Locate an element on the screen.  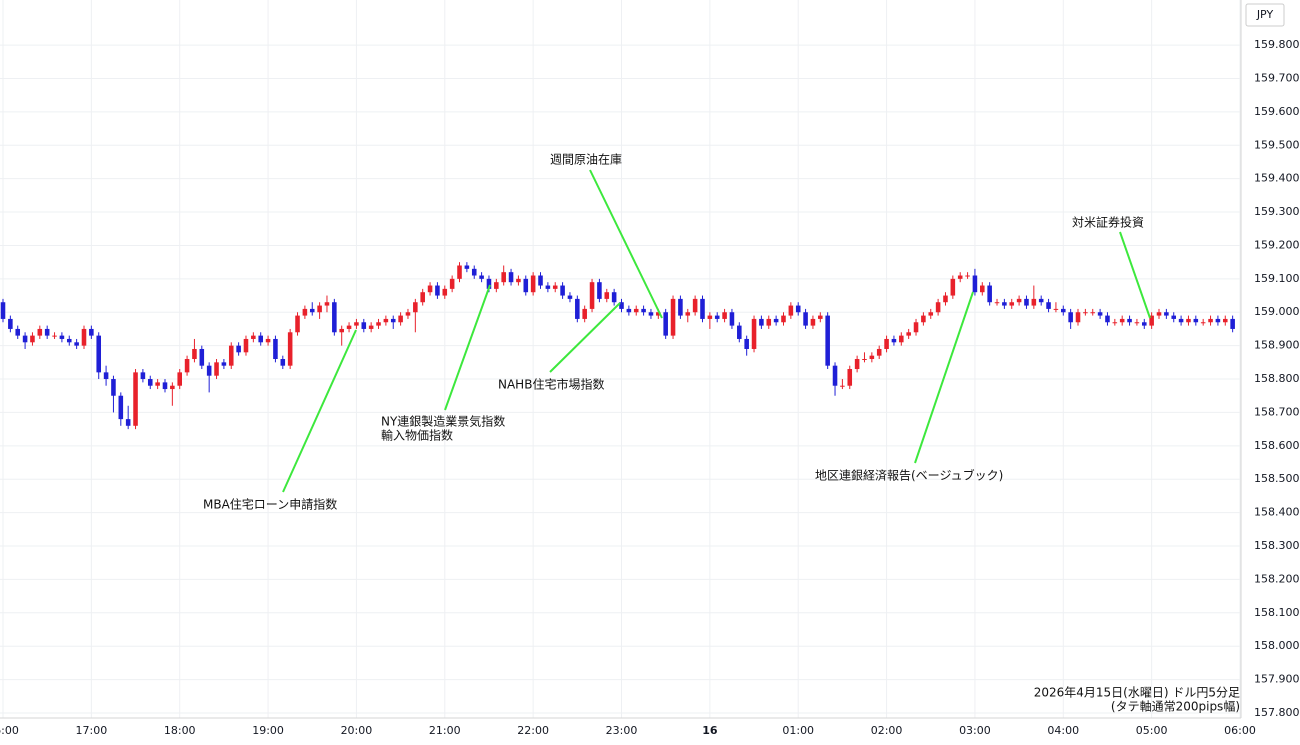
y-tick-label: 159.300 is located at coordinates (1277, 211).